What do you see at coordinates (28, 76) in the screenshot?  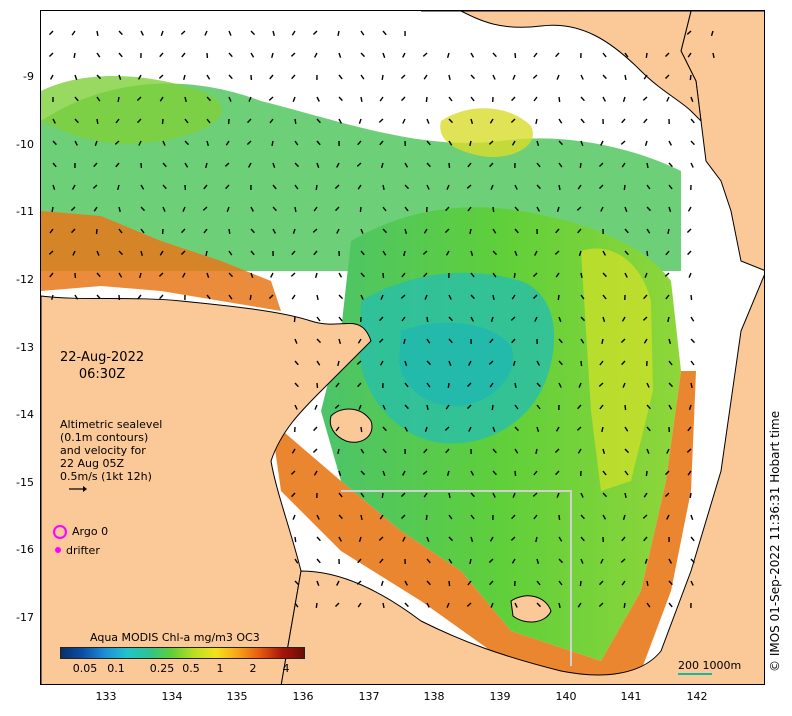 I see `lat-label: -9` at bounding box center [28, 76].